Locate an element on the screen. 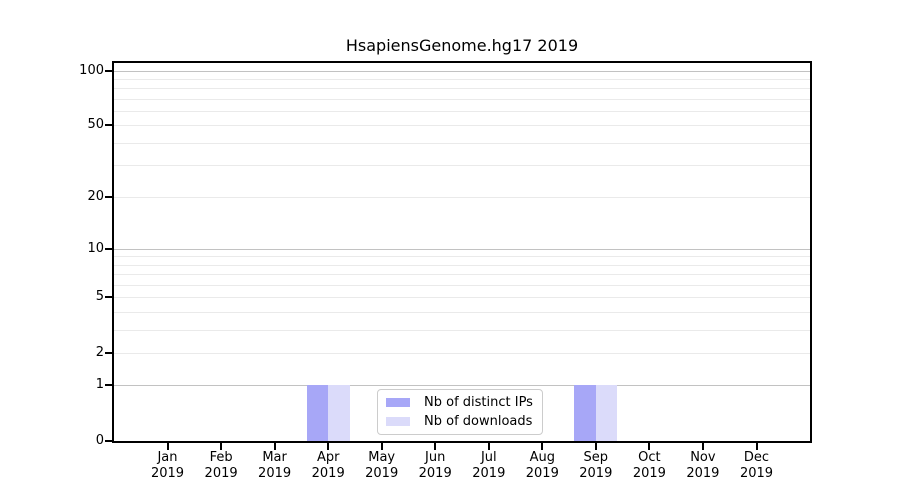 The width and height of the screenshot is (900, 500). x-tick-label: Sep 2019 is located at coordinates (596, 466).